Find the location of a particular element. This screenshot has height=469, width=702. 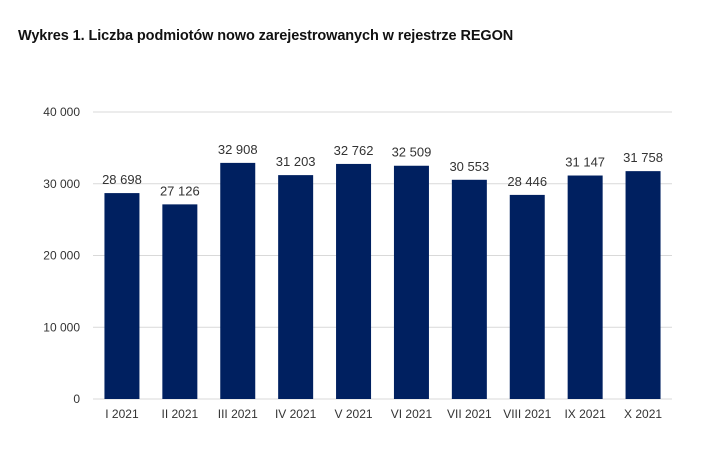

data-label: 31 203 is located at coordinates (296, 161).